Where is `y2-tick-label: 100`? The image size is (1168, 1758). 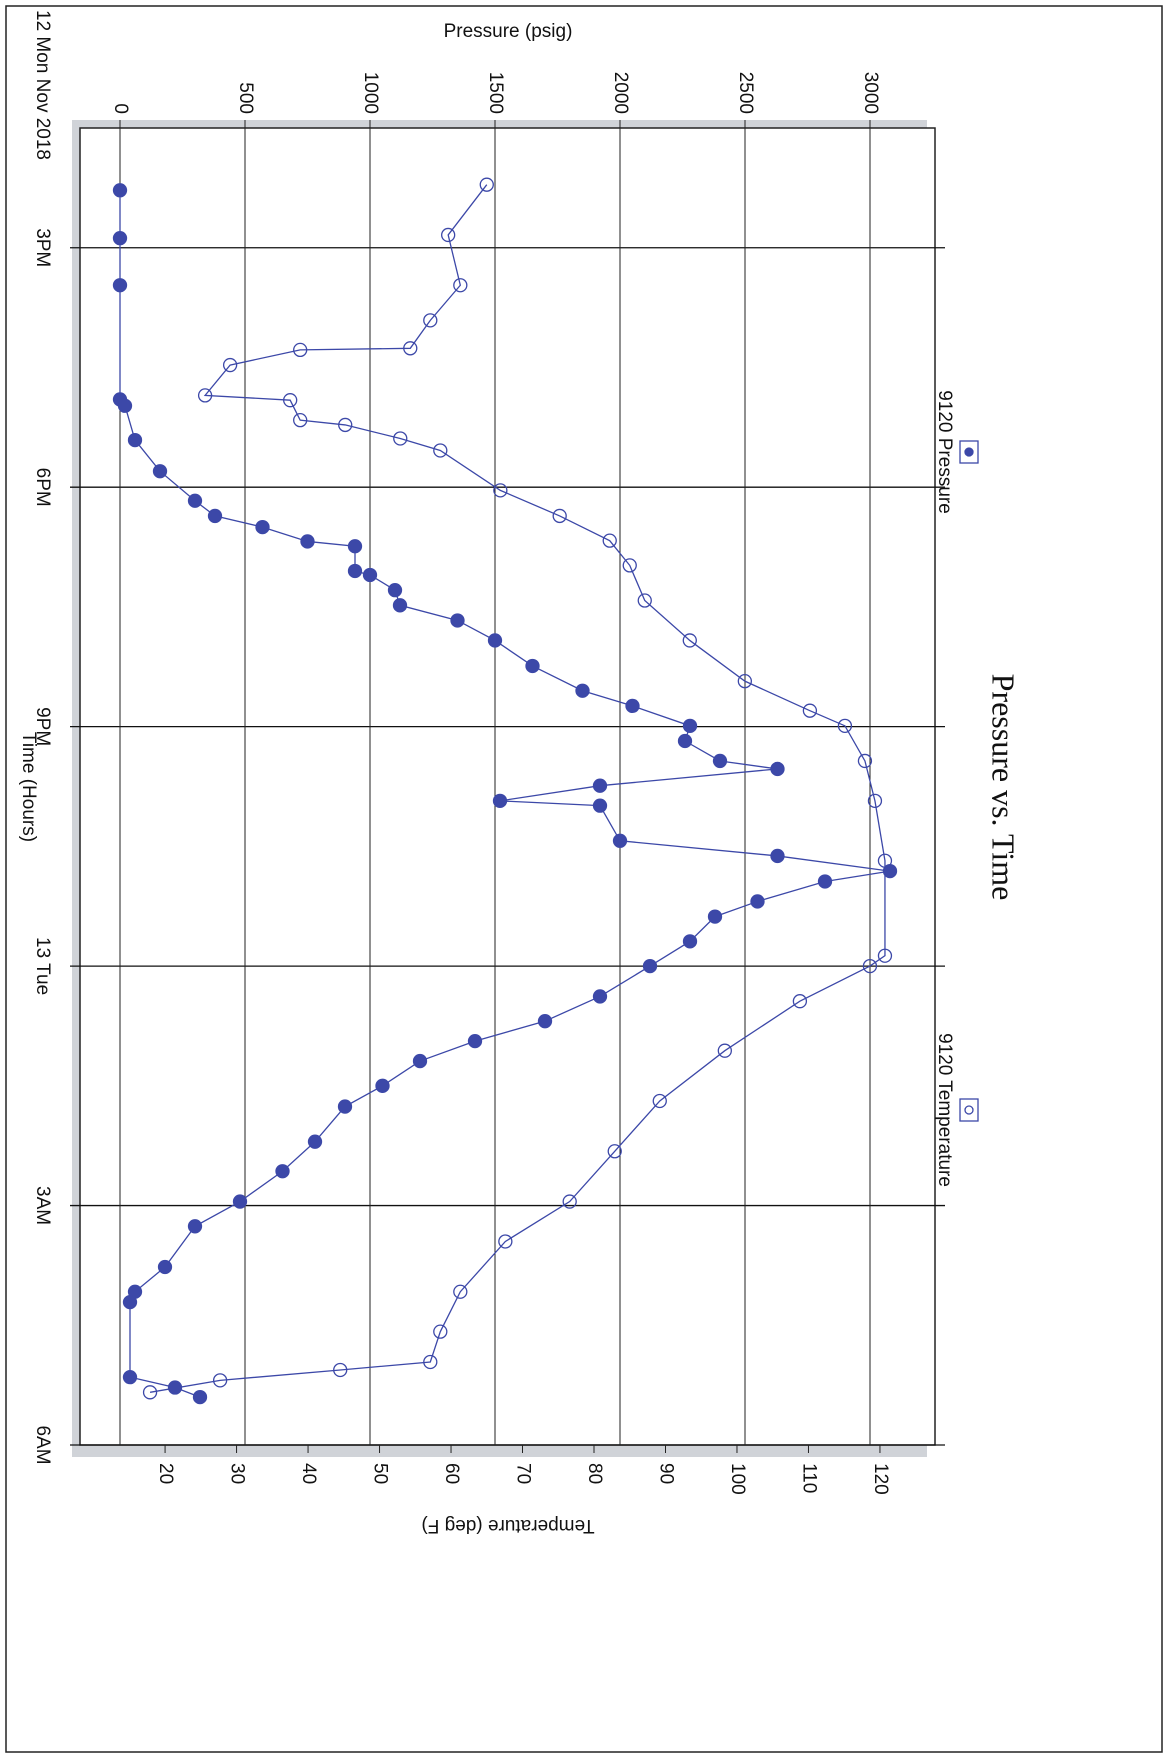 y2-tick-label: 100 is located at coordinates (737, 1479).